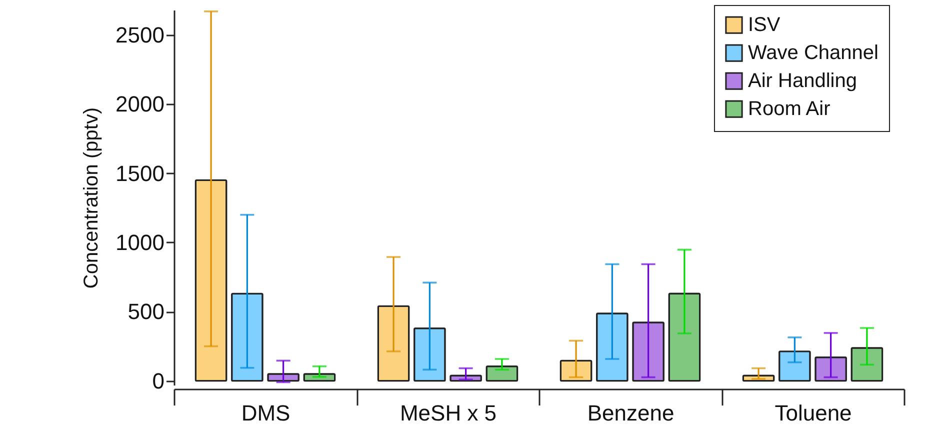 Image resolution: width=932 pixels, height=429 pixels. Describe the element at coordinates (140, 173) in the screenshot. I see `y-tick-label: 1500` at that location.